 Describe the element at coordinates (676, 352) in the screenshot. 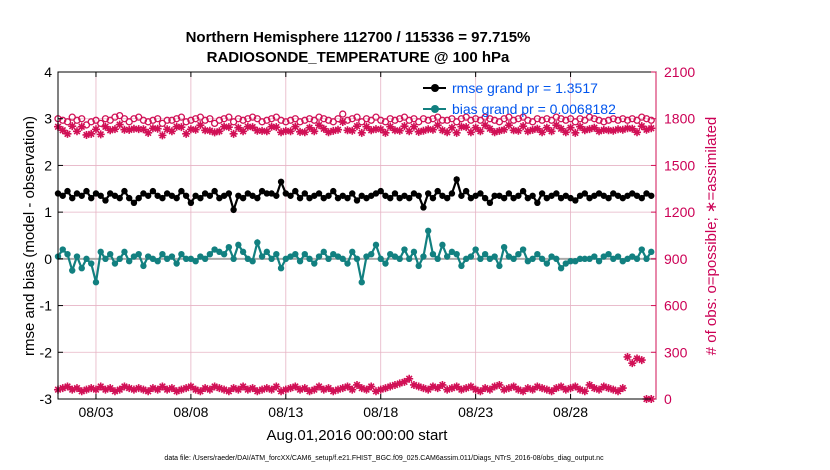

I see `y-right-tick-label: 300` at that location.